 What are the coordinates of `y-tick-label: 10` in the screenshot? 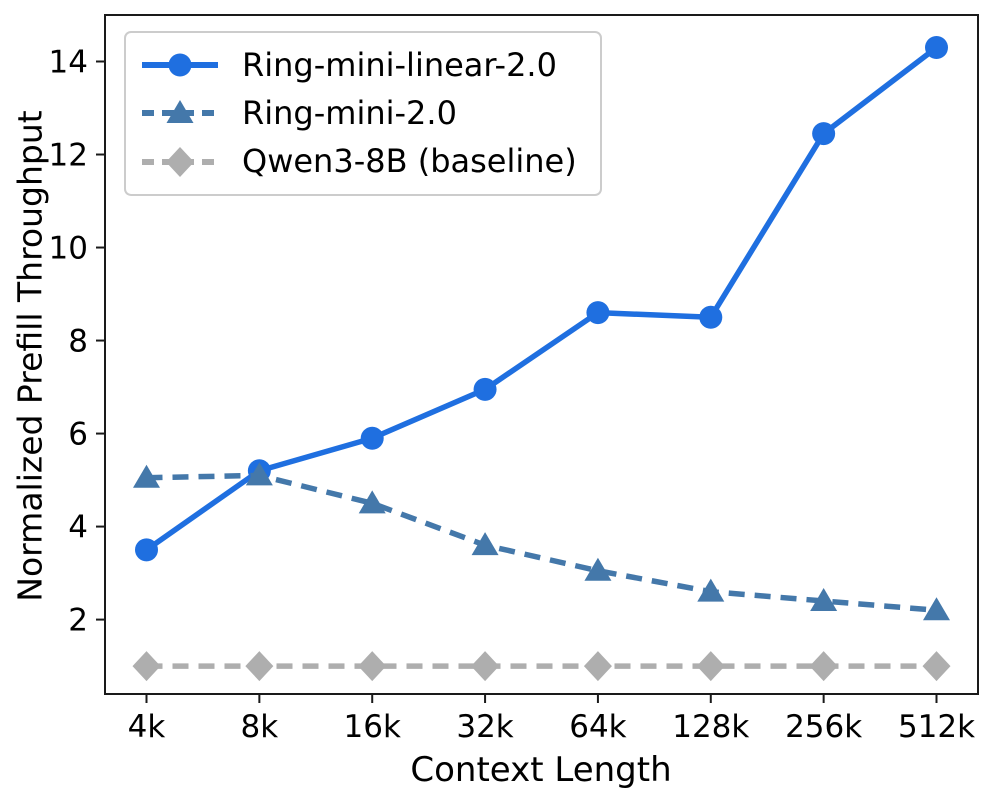 It's located at (68, 249).